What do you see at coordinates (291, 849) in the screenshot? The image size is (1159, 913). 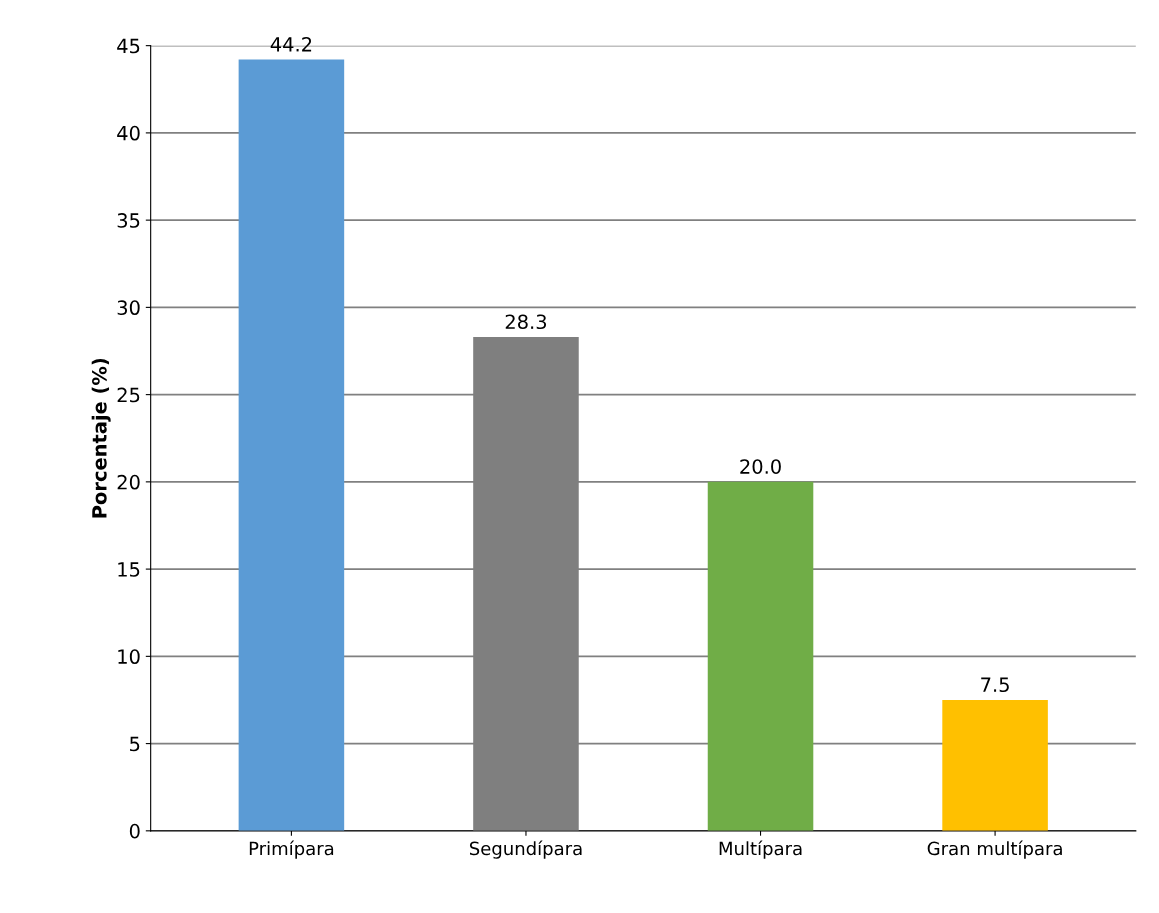 I see `x-tick-label: Primípara` at bounding box center [291, 849].